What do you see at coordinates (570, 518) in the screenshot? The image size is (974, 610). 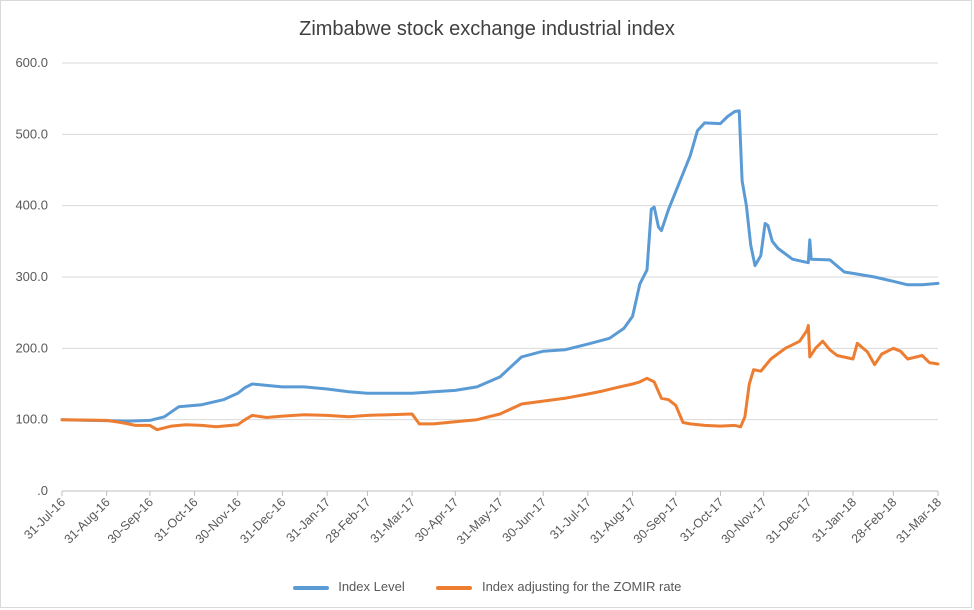 I see `x-tick-label: 31-Jul-17` at bounding box center [570, 518].